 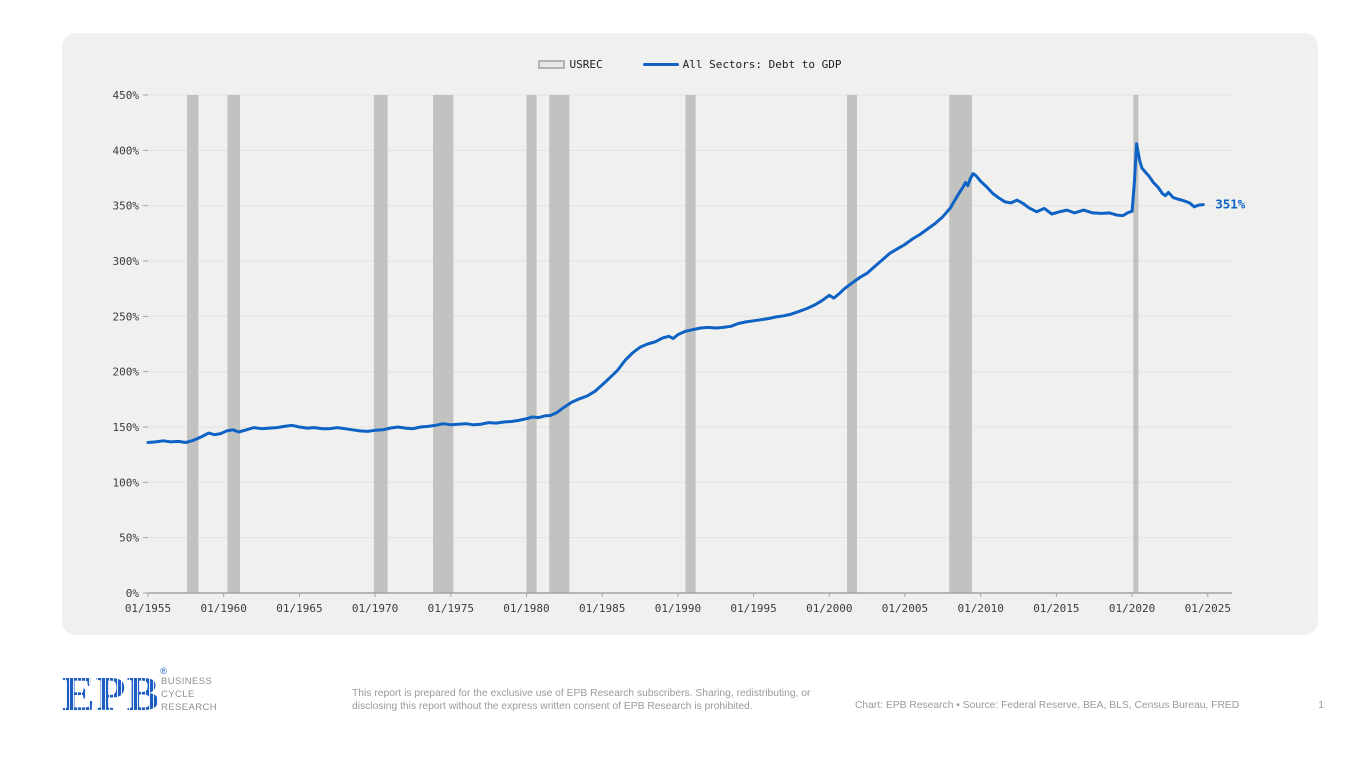 I want to click on org-line-business: BUSINESS, so click(x=187, y=681).